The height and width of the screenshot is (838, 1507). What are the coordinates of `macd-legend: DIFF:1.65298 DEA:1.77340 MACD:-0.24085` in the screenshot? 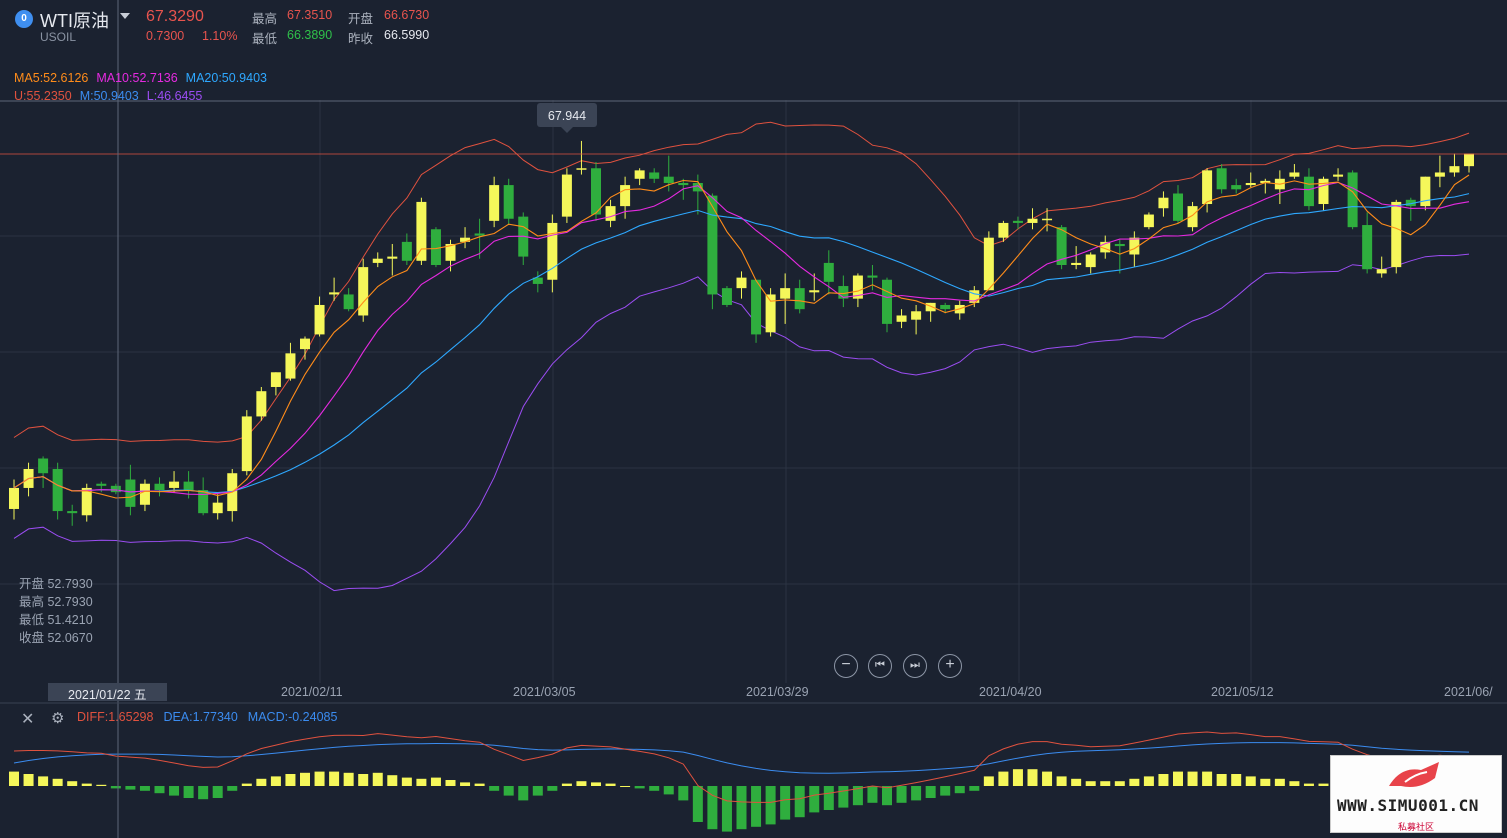 It's located at (212, 717).